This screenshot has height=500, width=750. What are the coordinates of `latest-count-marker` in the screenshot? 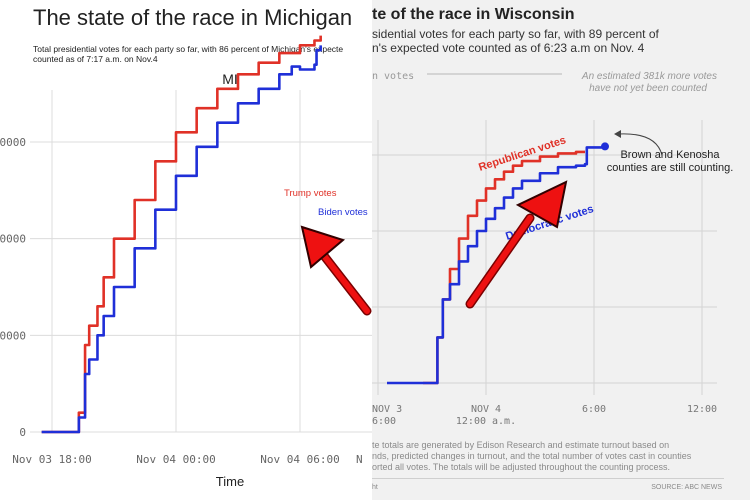 It's located at (605, 146).